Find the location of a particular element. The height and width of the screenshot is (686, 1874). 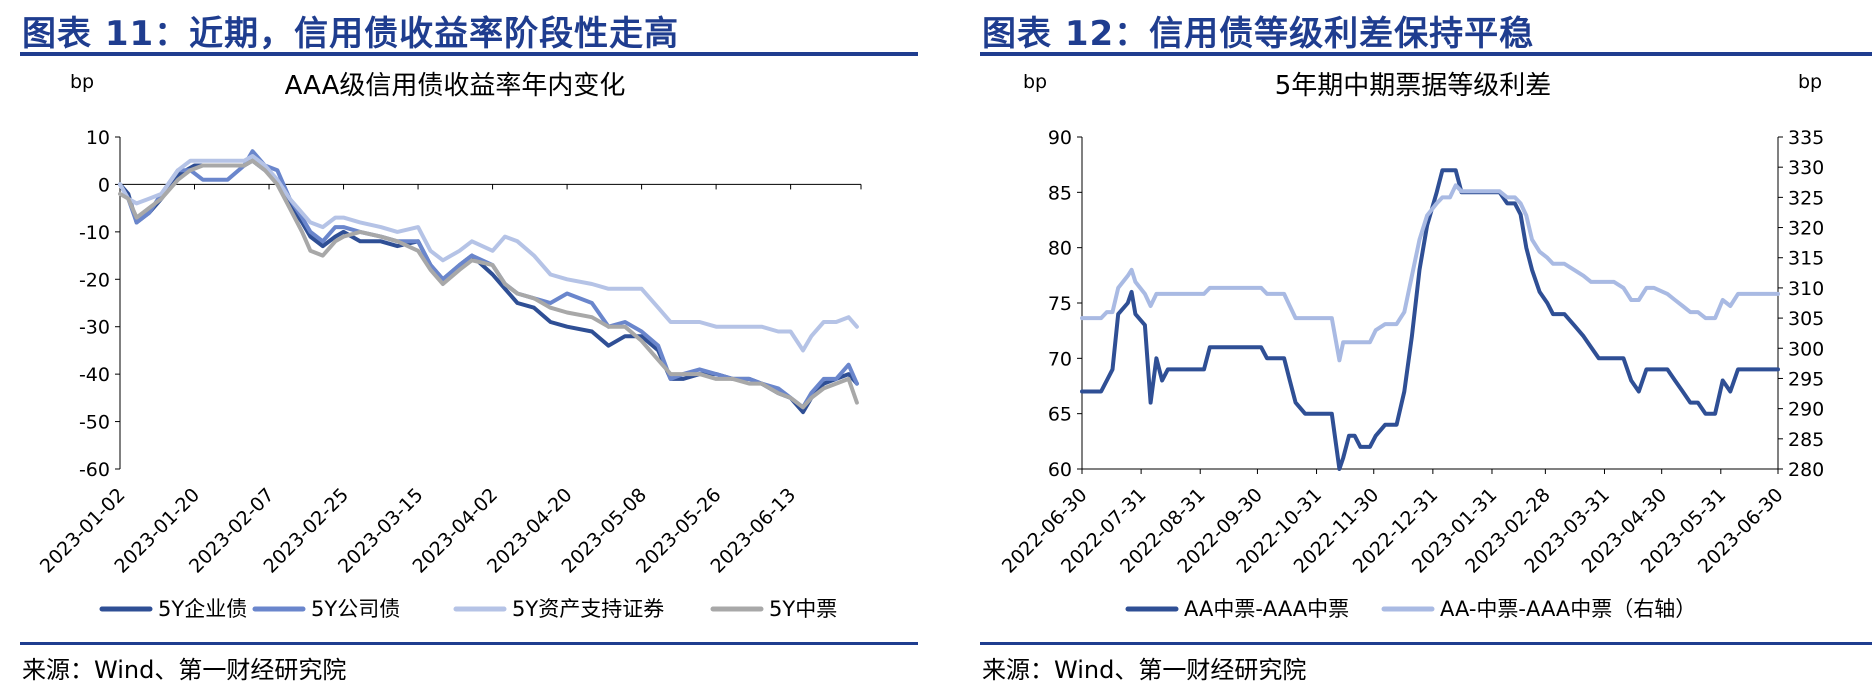

chart-title: AAA级信用债收益率年内变化 is located at coordinates (455, 86).